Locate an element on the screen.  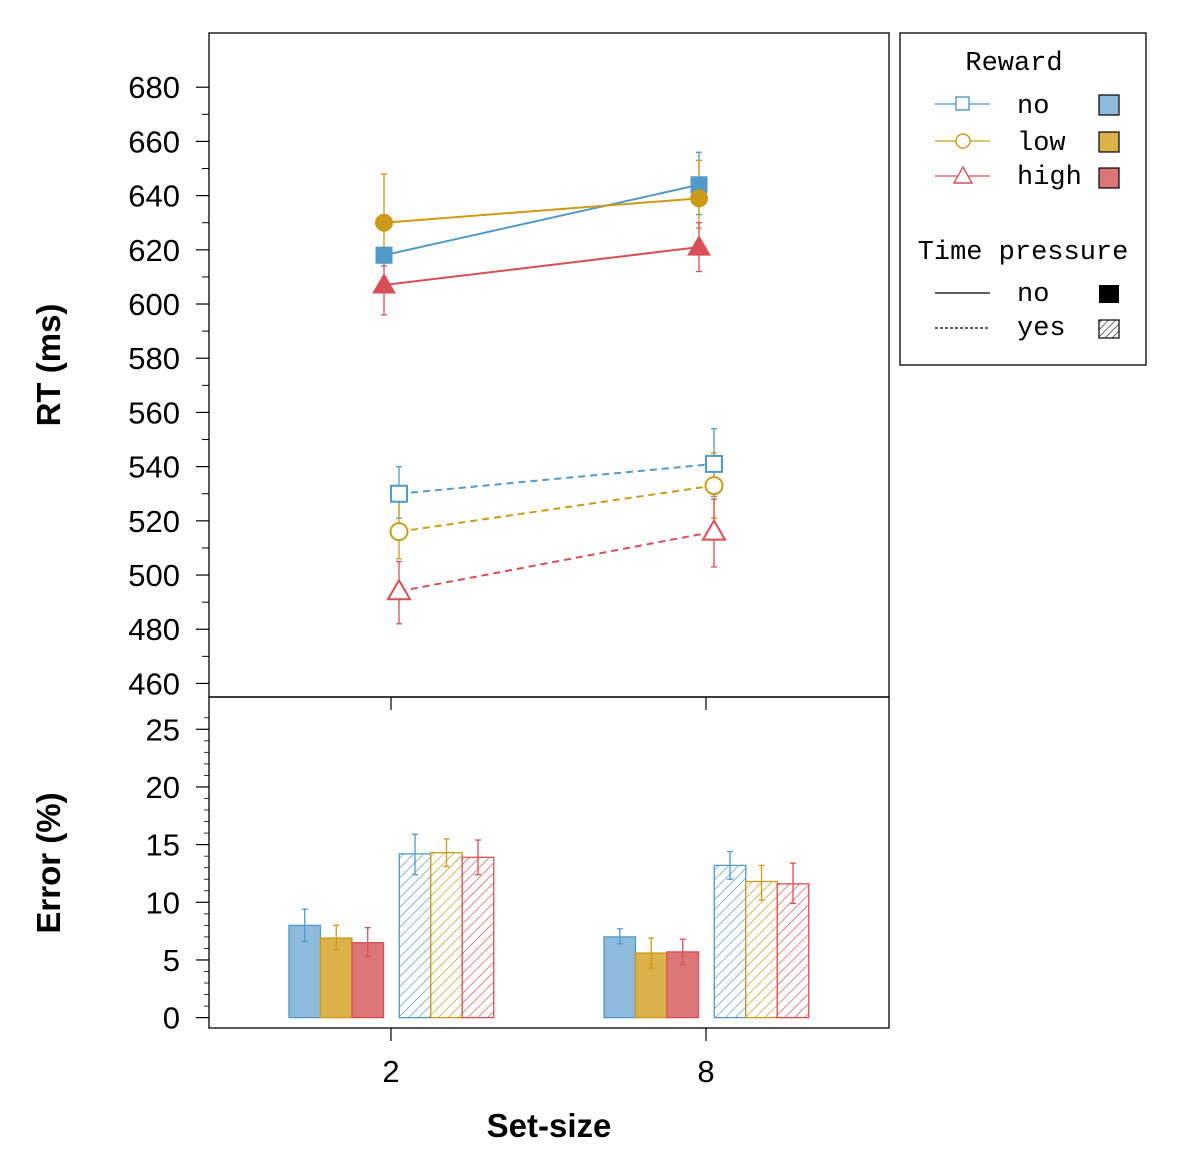
legend-hatched-swatch is located at coordinates (1109, 329).